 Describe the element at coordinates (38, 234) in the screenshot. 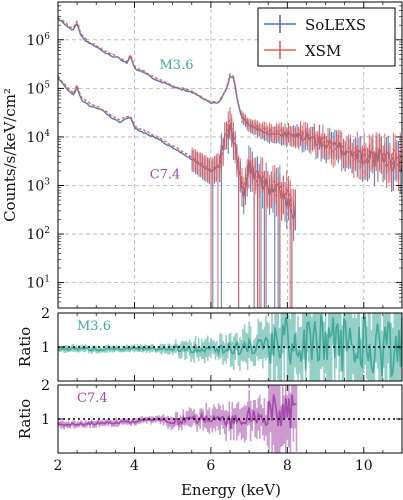

I see `y-tick-label: 10²` at that location.